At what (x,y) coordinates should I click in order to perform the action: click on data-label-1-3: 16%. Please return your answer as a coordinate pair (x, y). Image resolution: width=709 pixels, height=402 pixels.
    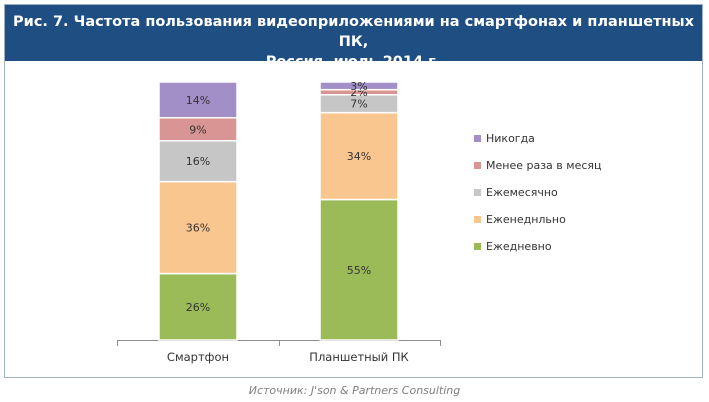
    Looking at the image, I should click on (198, 161).